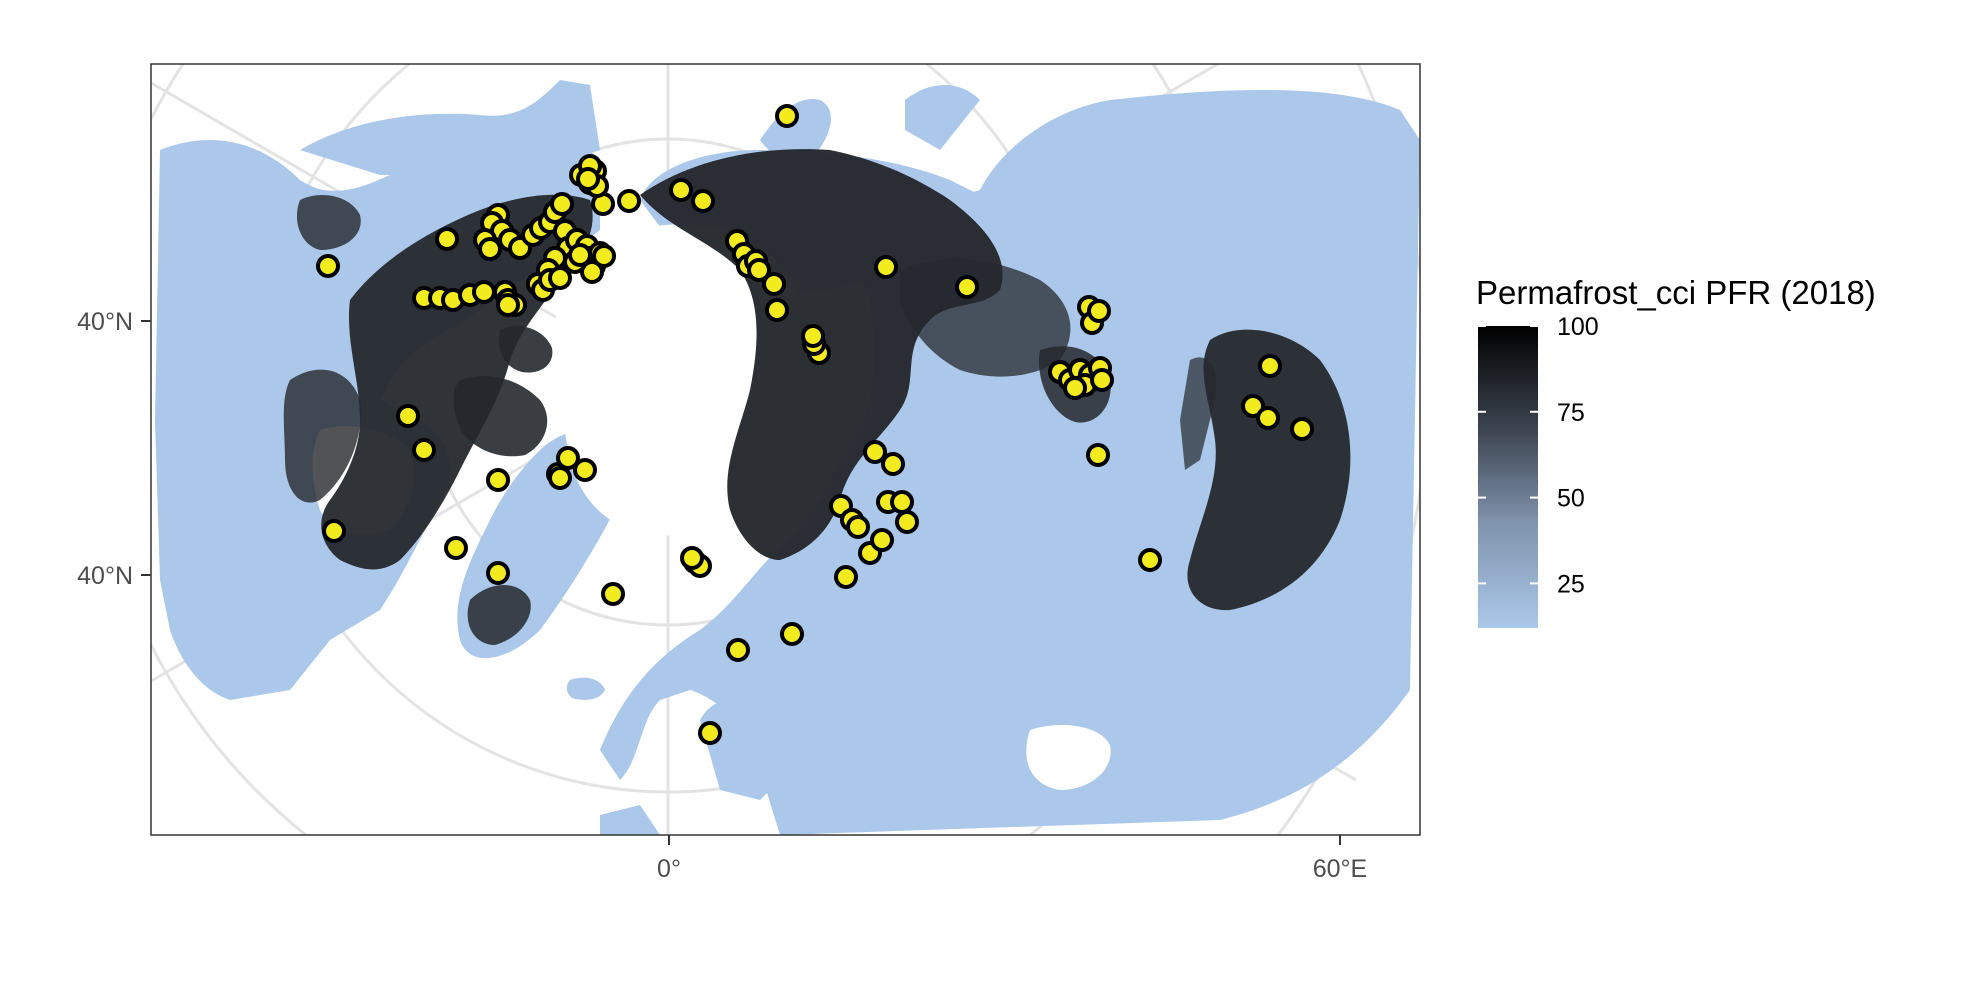 The image size is (1968, 984). I want to click on legend-ticks: 100 75 50 25, so click(1538, 455).